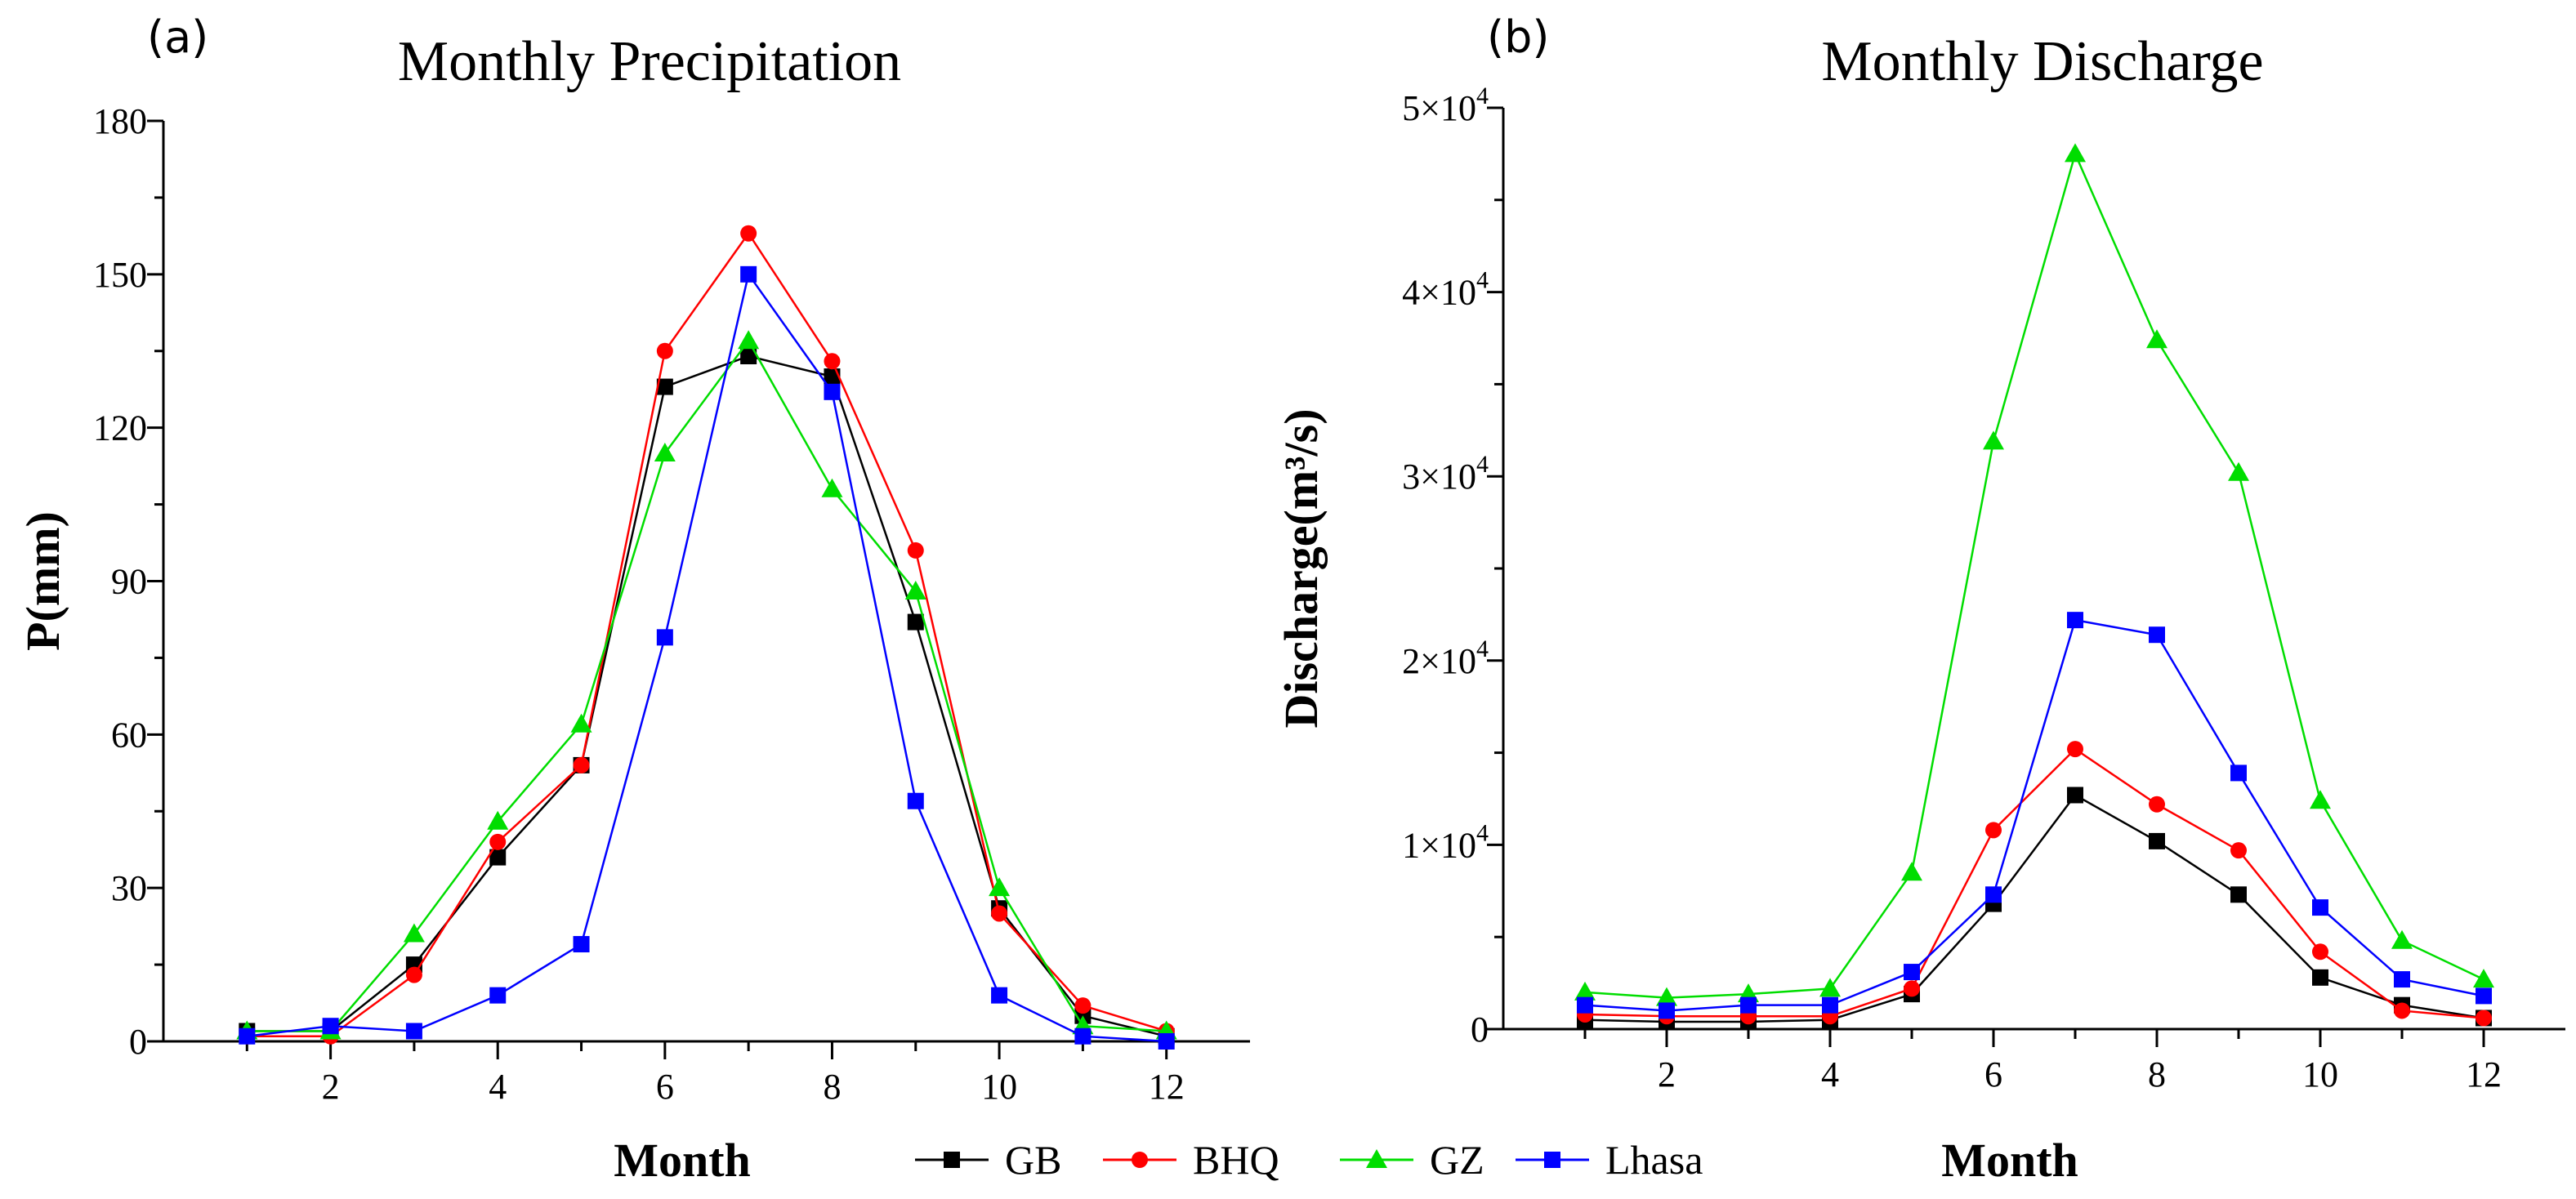 This screenshot has width=2576, height=1199. I want to click on x-tick-label: 10, so click(2320, 1074).